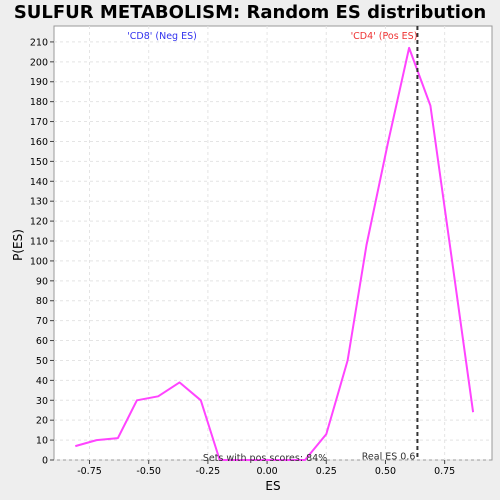 The height and width of the screenshot is (500, 500). I want to click on x-tick-label: -0.50, so click(148, 471).